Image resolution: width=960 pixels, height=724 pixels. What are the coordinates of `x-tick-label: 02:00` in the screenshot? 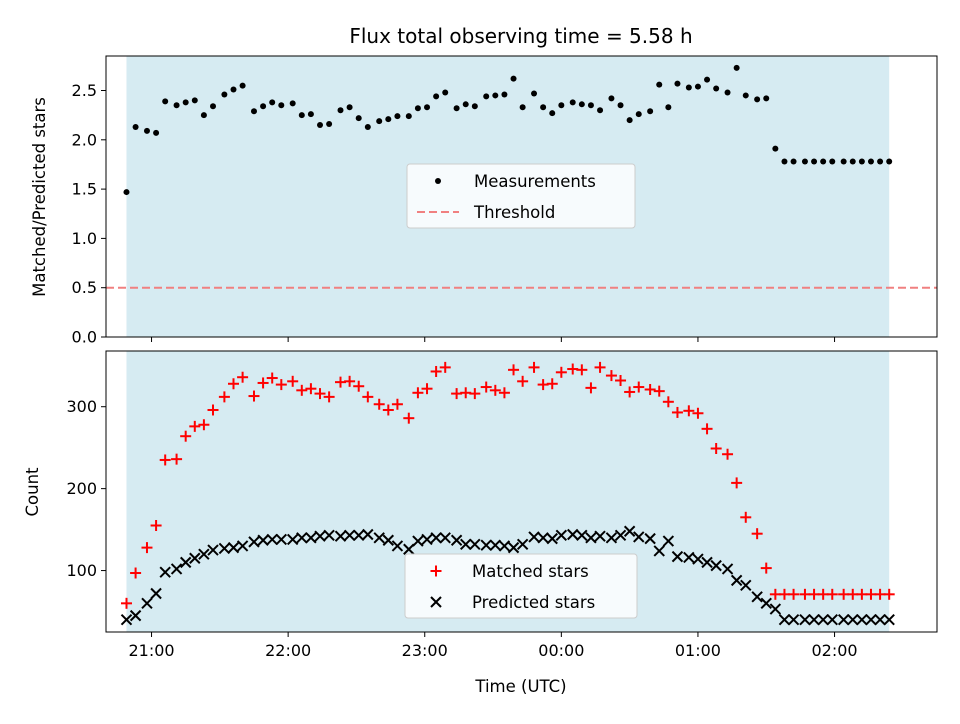 It's located at (834, 650).